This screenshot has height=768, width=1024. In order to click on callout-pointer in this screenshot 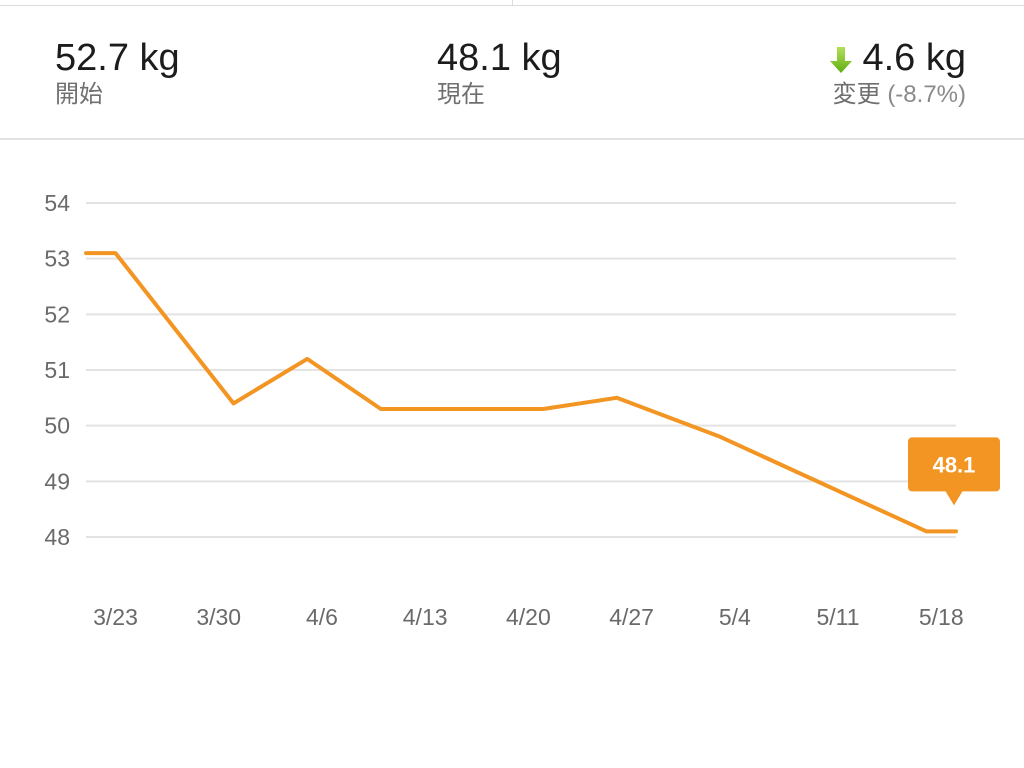, I will do `click(954, 498)`.